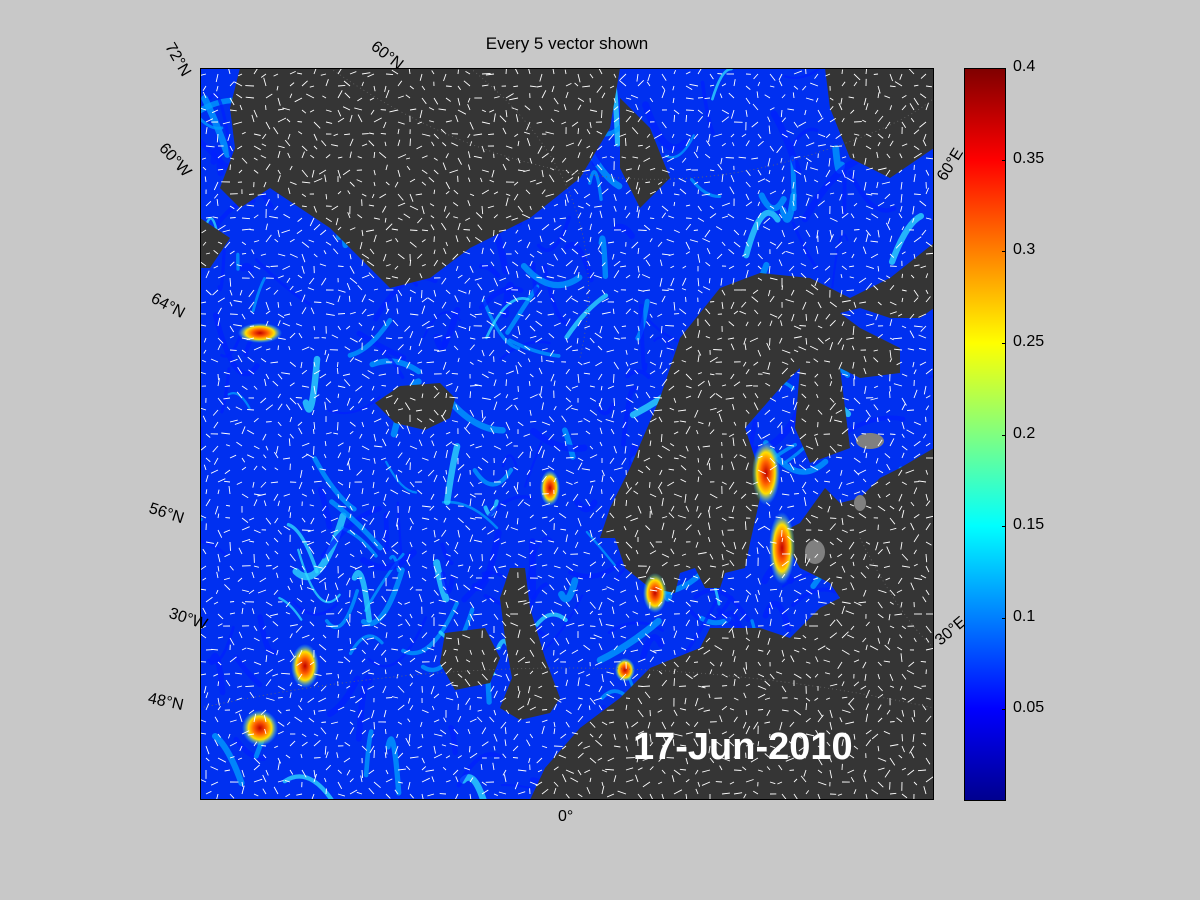 The image size is (1200, 900). I want to click on lake-peipus, so click(860, 503).